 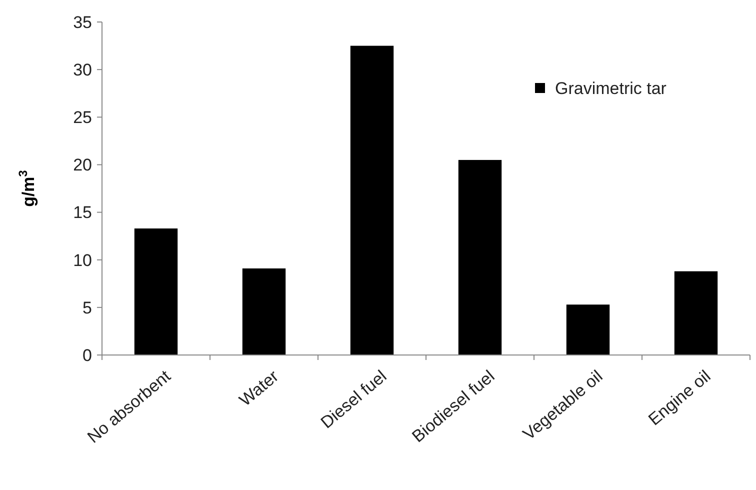 I want to click on y-tick-label: 10, so click(x=82, y=260).